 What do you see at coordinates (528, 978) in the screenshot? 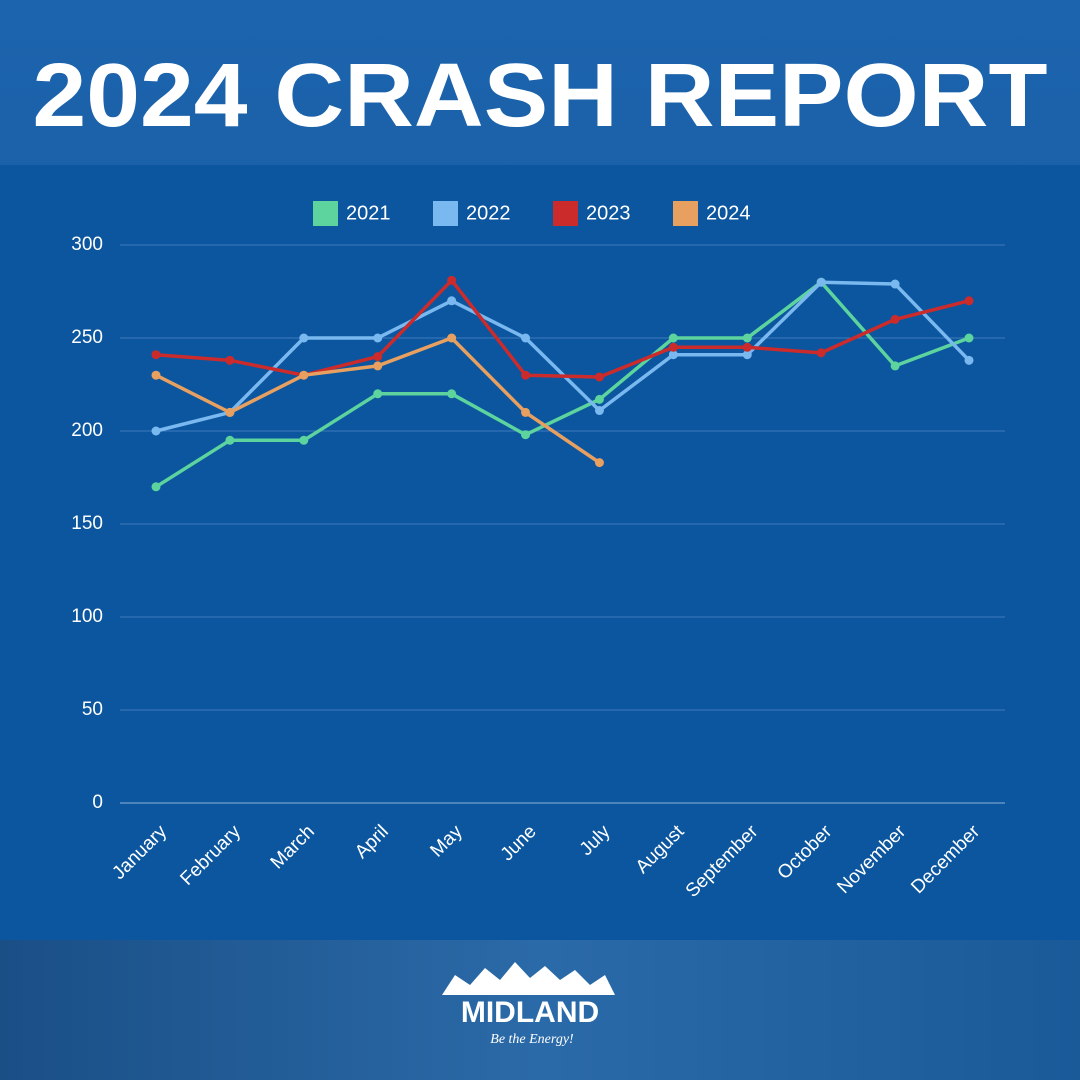
I see `logo-skyline` at bounding box center [528, 978].